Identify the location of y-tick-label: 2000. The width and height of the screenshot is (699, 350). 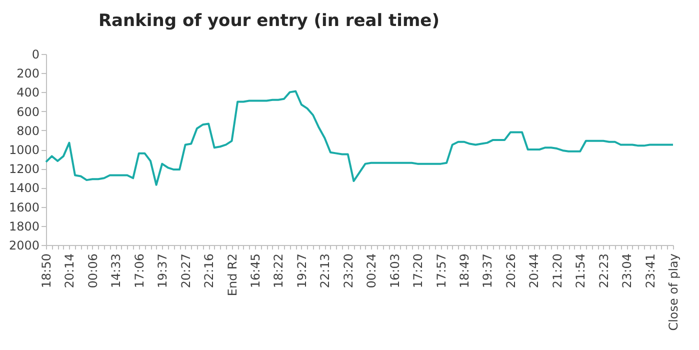
(24, 245).